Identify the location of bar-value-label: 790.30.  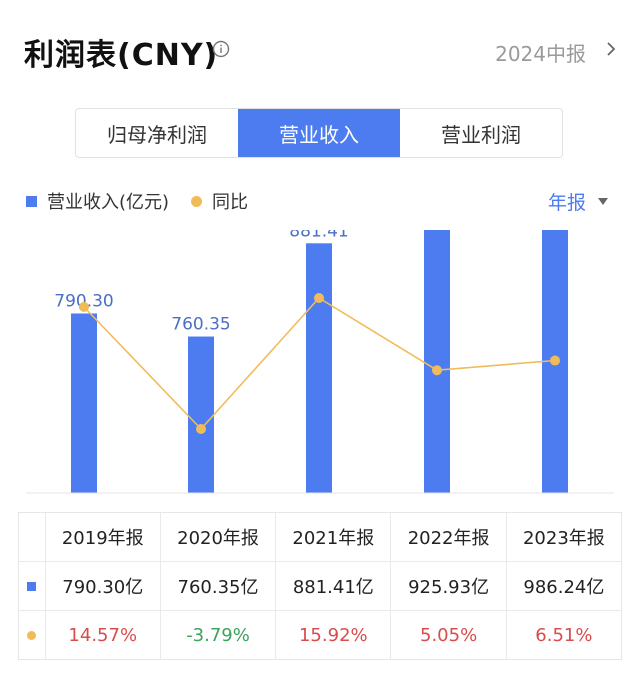
(83, 301).